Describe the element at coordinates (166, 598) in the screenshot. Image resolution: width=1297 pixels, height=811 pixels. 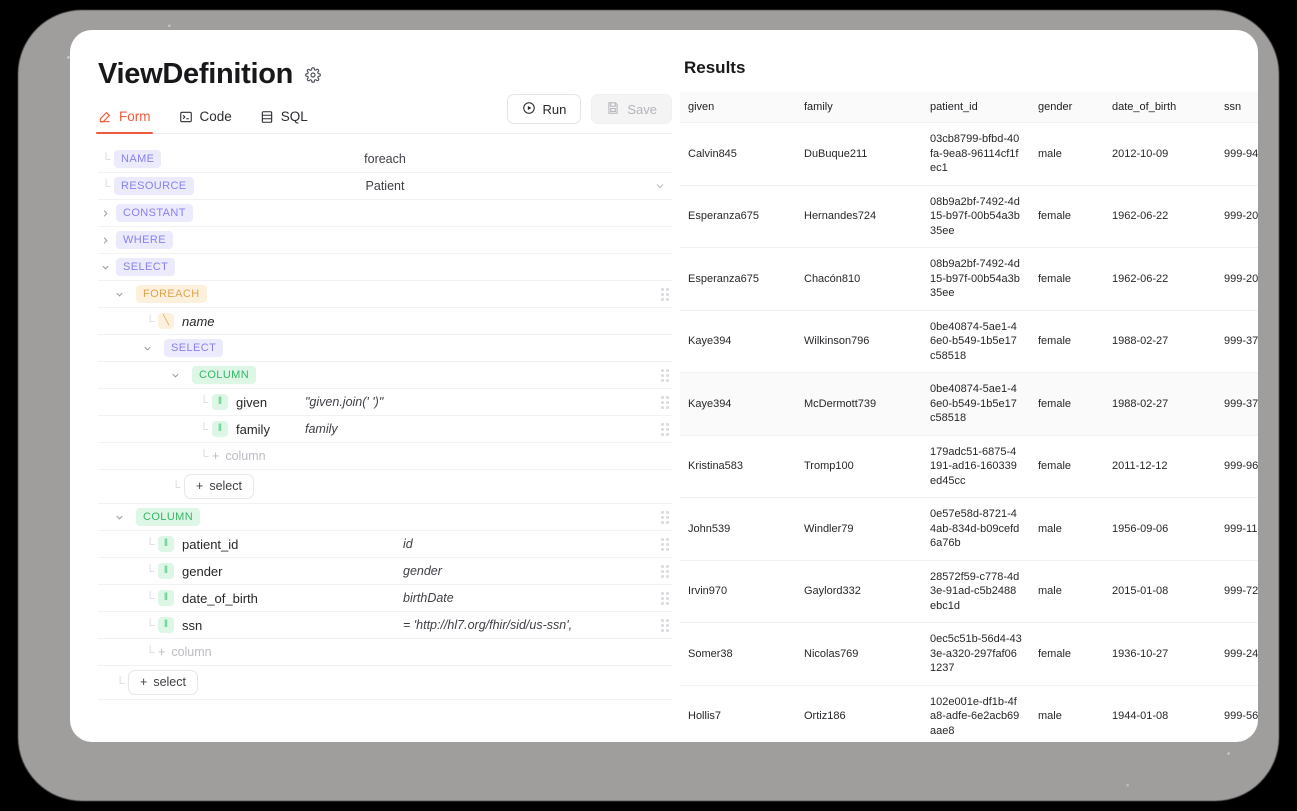
I see `column-icon: ‖` at that location.